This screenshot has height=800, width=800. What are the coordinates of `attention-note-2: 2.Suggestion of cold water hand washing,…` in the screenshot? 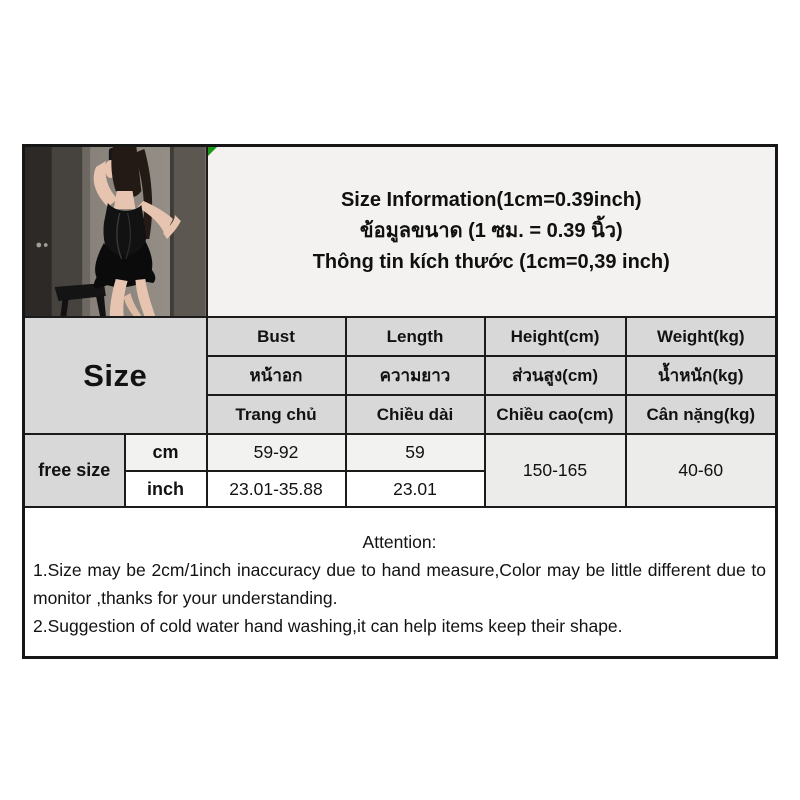 It's located at (328, 625).